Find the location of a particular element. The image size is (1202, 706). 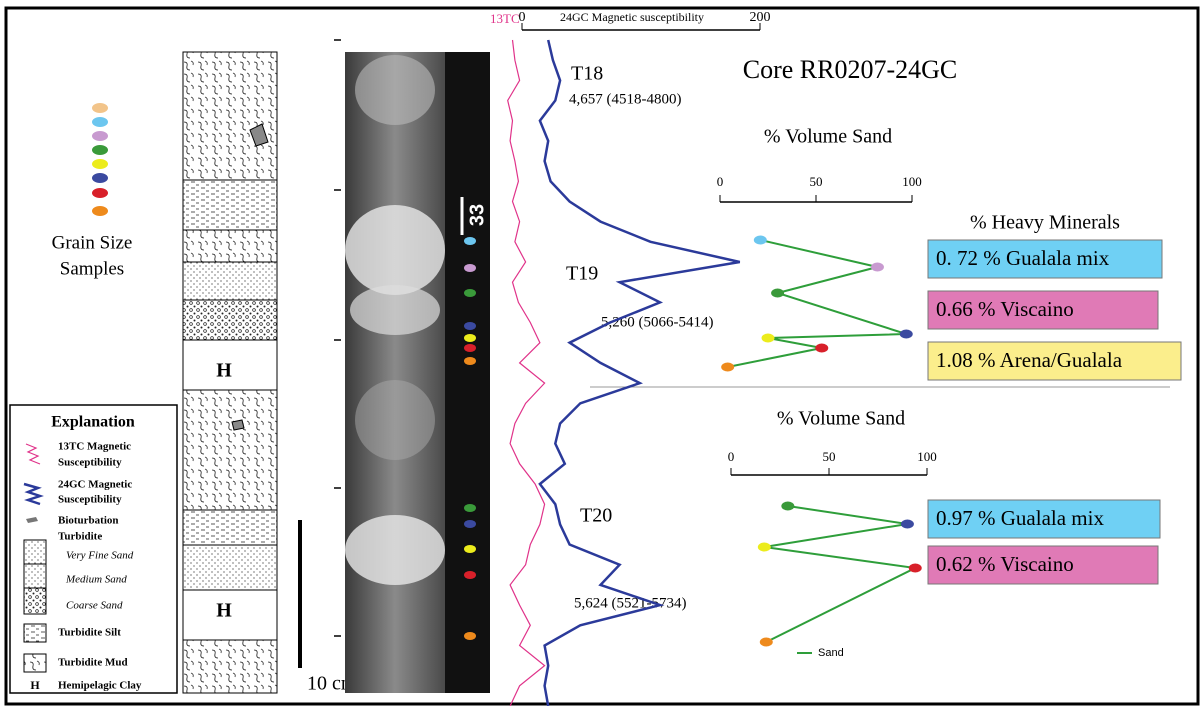

turbidite-name: T20 is located at coordinates (596, 516).